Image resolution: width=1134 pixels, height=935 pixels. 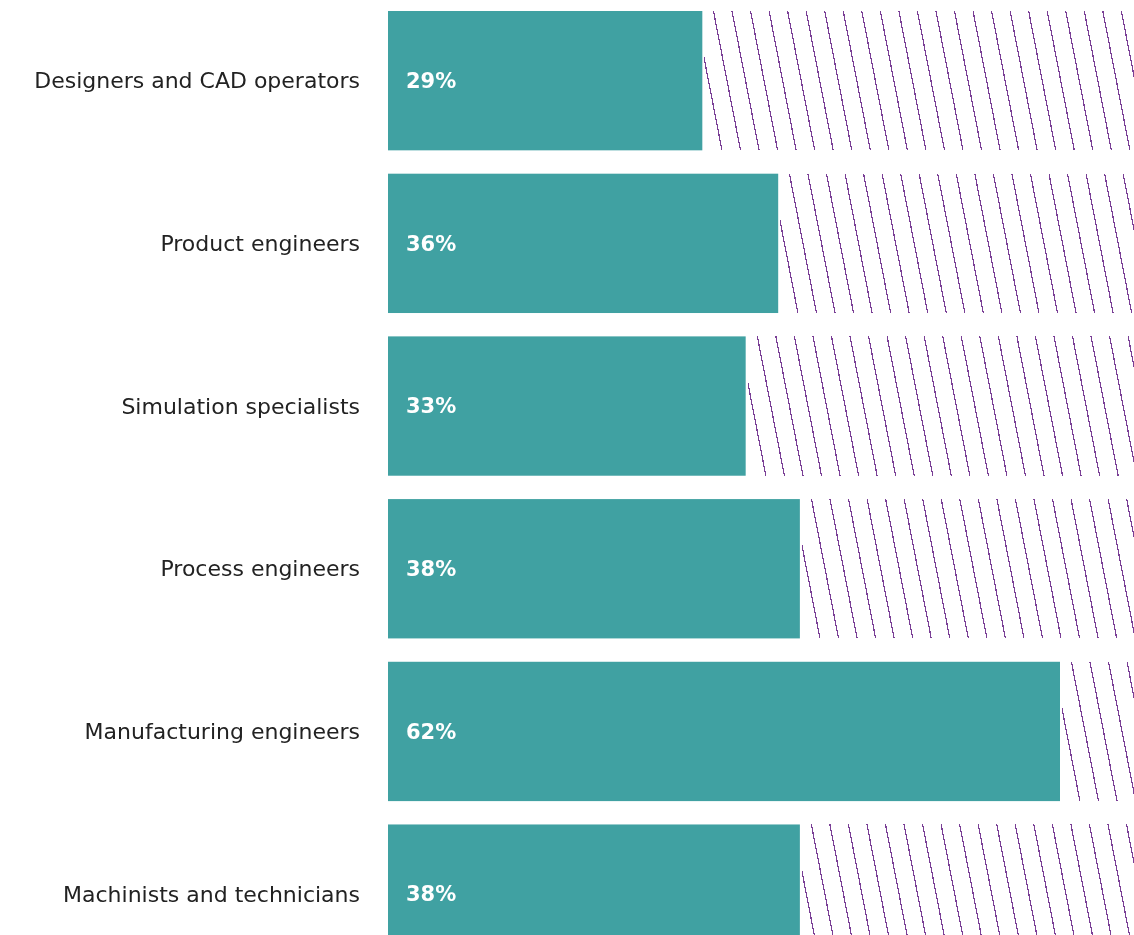 I want to click on y-tick-label: Simulation specialists, so click(x=240, y=406).